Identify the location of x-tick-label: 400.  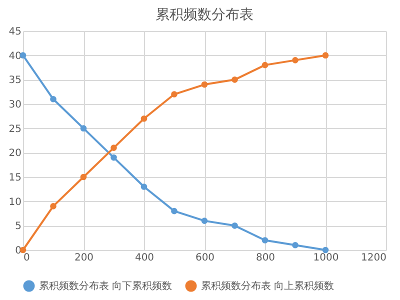
(144, 258).